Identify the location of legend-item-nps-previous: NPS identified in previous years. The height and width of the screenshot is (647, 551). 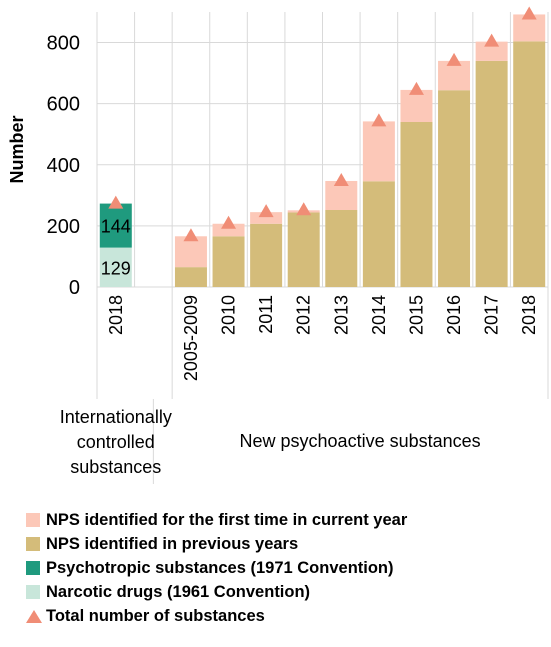
(286, 544).